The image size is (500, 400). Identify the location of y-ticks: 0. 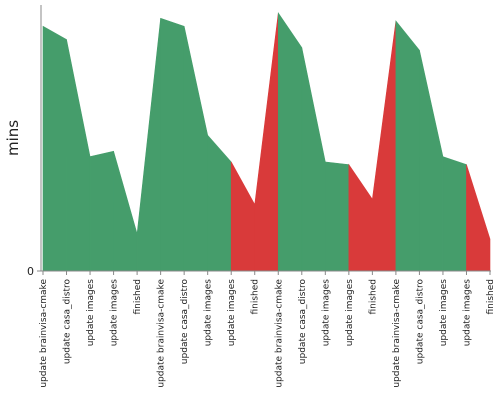
(34, 271).